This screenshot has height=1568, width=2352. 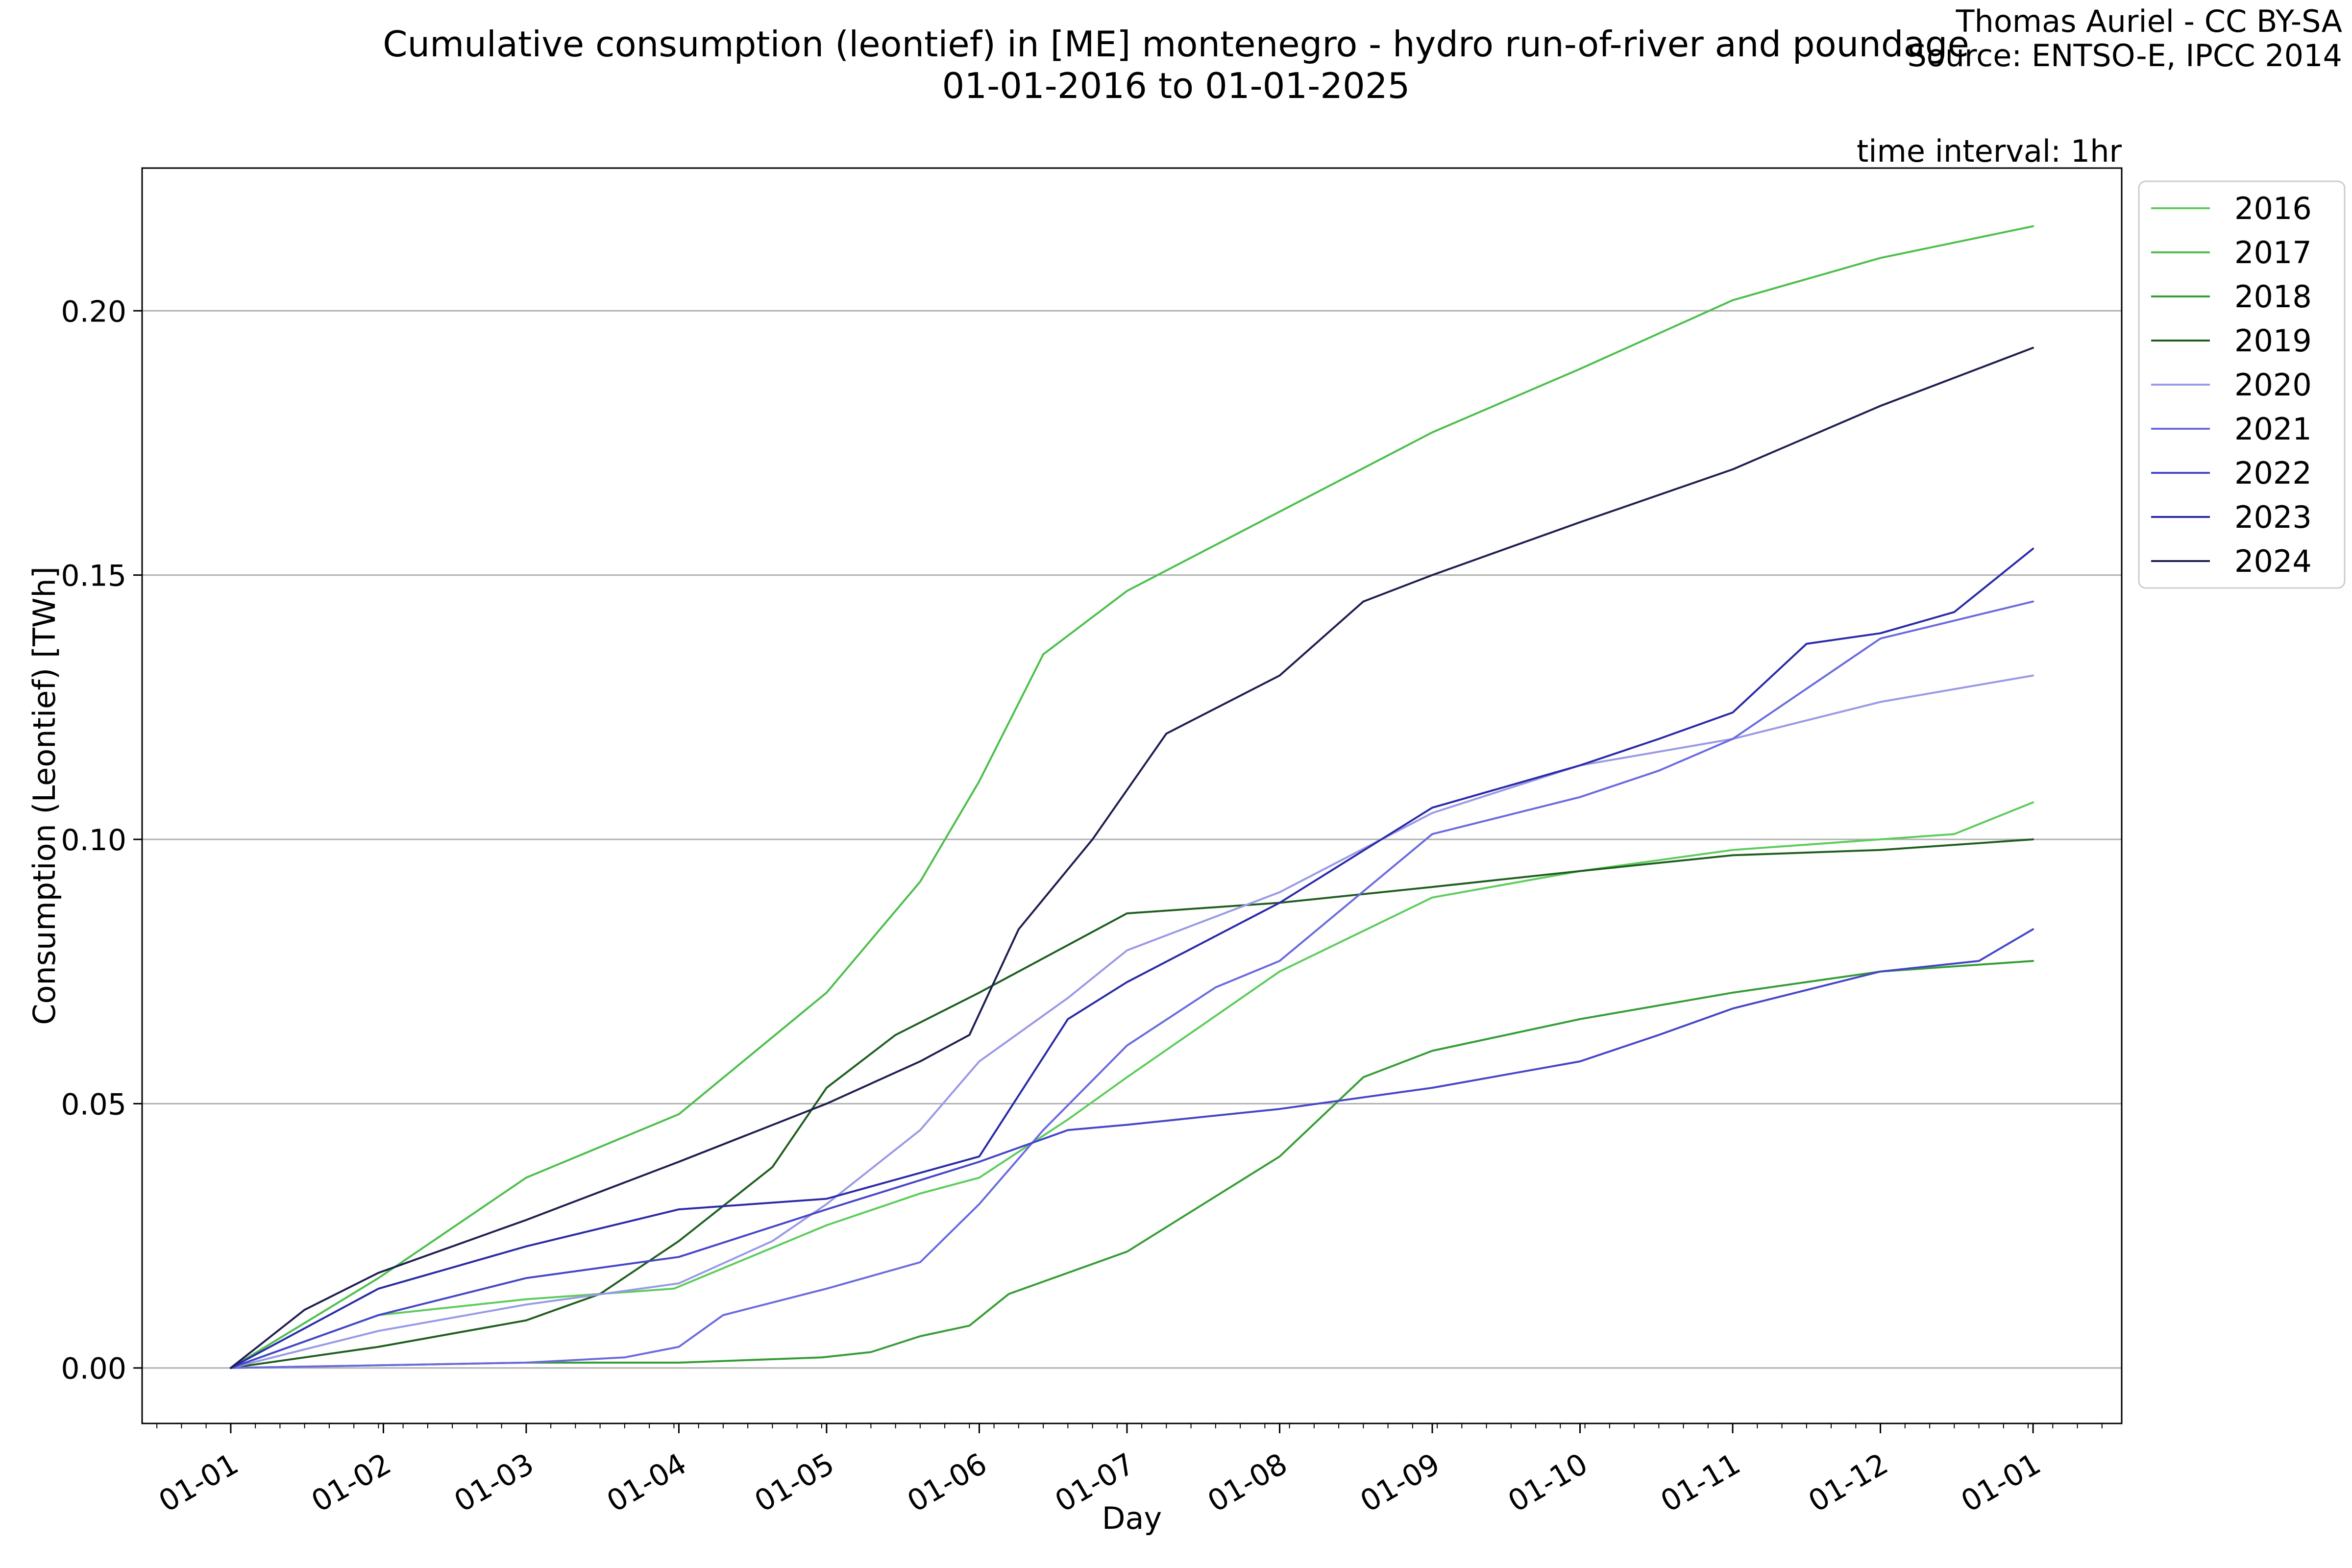 What do you see at coordinates (1989, 151) in the screenshot?
I see `interval-label: time interval: 1hr` at bounding box center [1989, 151].